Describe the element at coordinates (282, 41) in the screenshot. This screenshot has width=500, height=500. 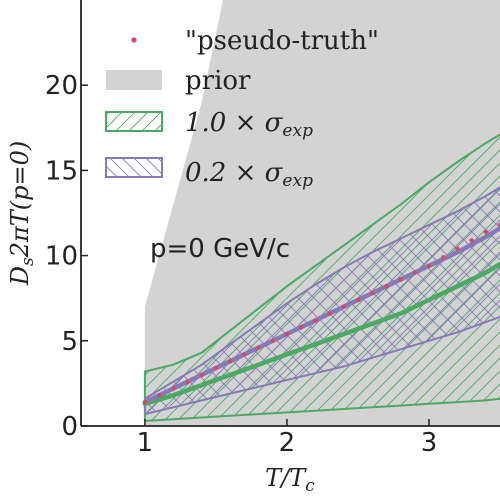
I see `legend-pseudo-truth-label: "pseudo-truth"` at that location.